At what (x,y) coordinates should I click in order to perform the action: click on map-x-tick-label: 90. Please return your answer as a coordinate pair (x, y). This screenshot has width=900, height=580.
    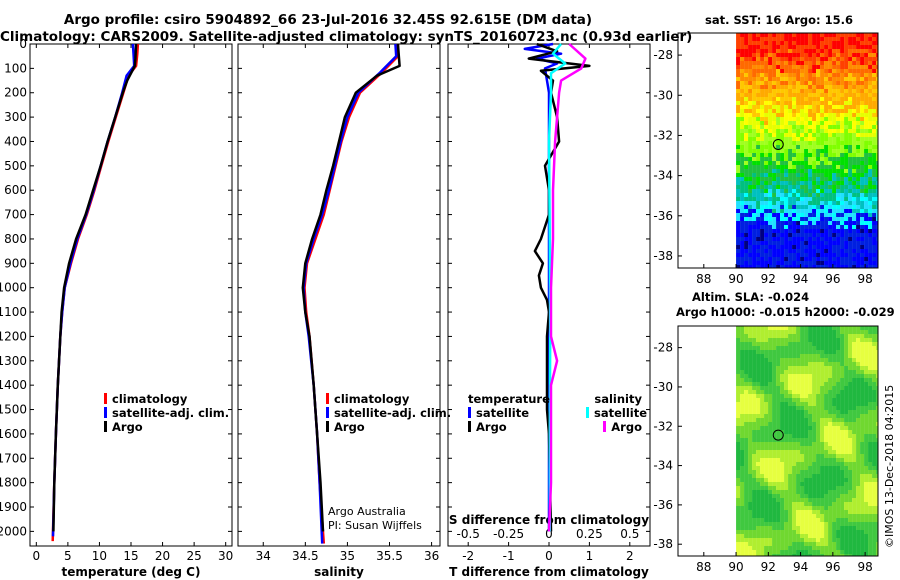
    Looking at the image, I should click on (735, 567).